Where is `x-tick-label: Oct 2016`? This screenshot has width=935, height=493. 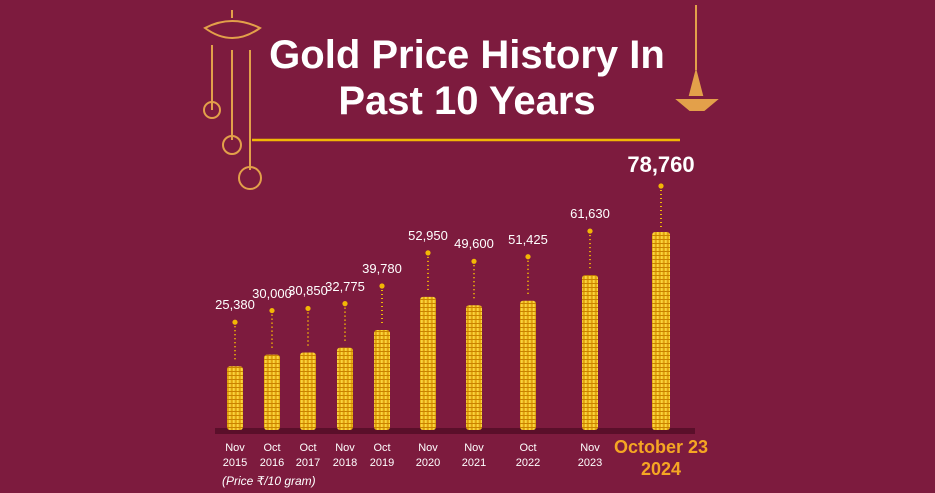 x-tick-label: Oct 2016 is located at coordinates (272, 455).